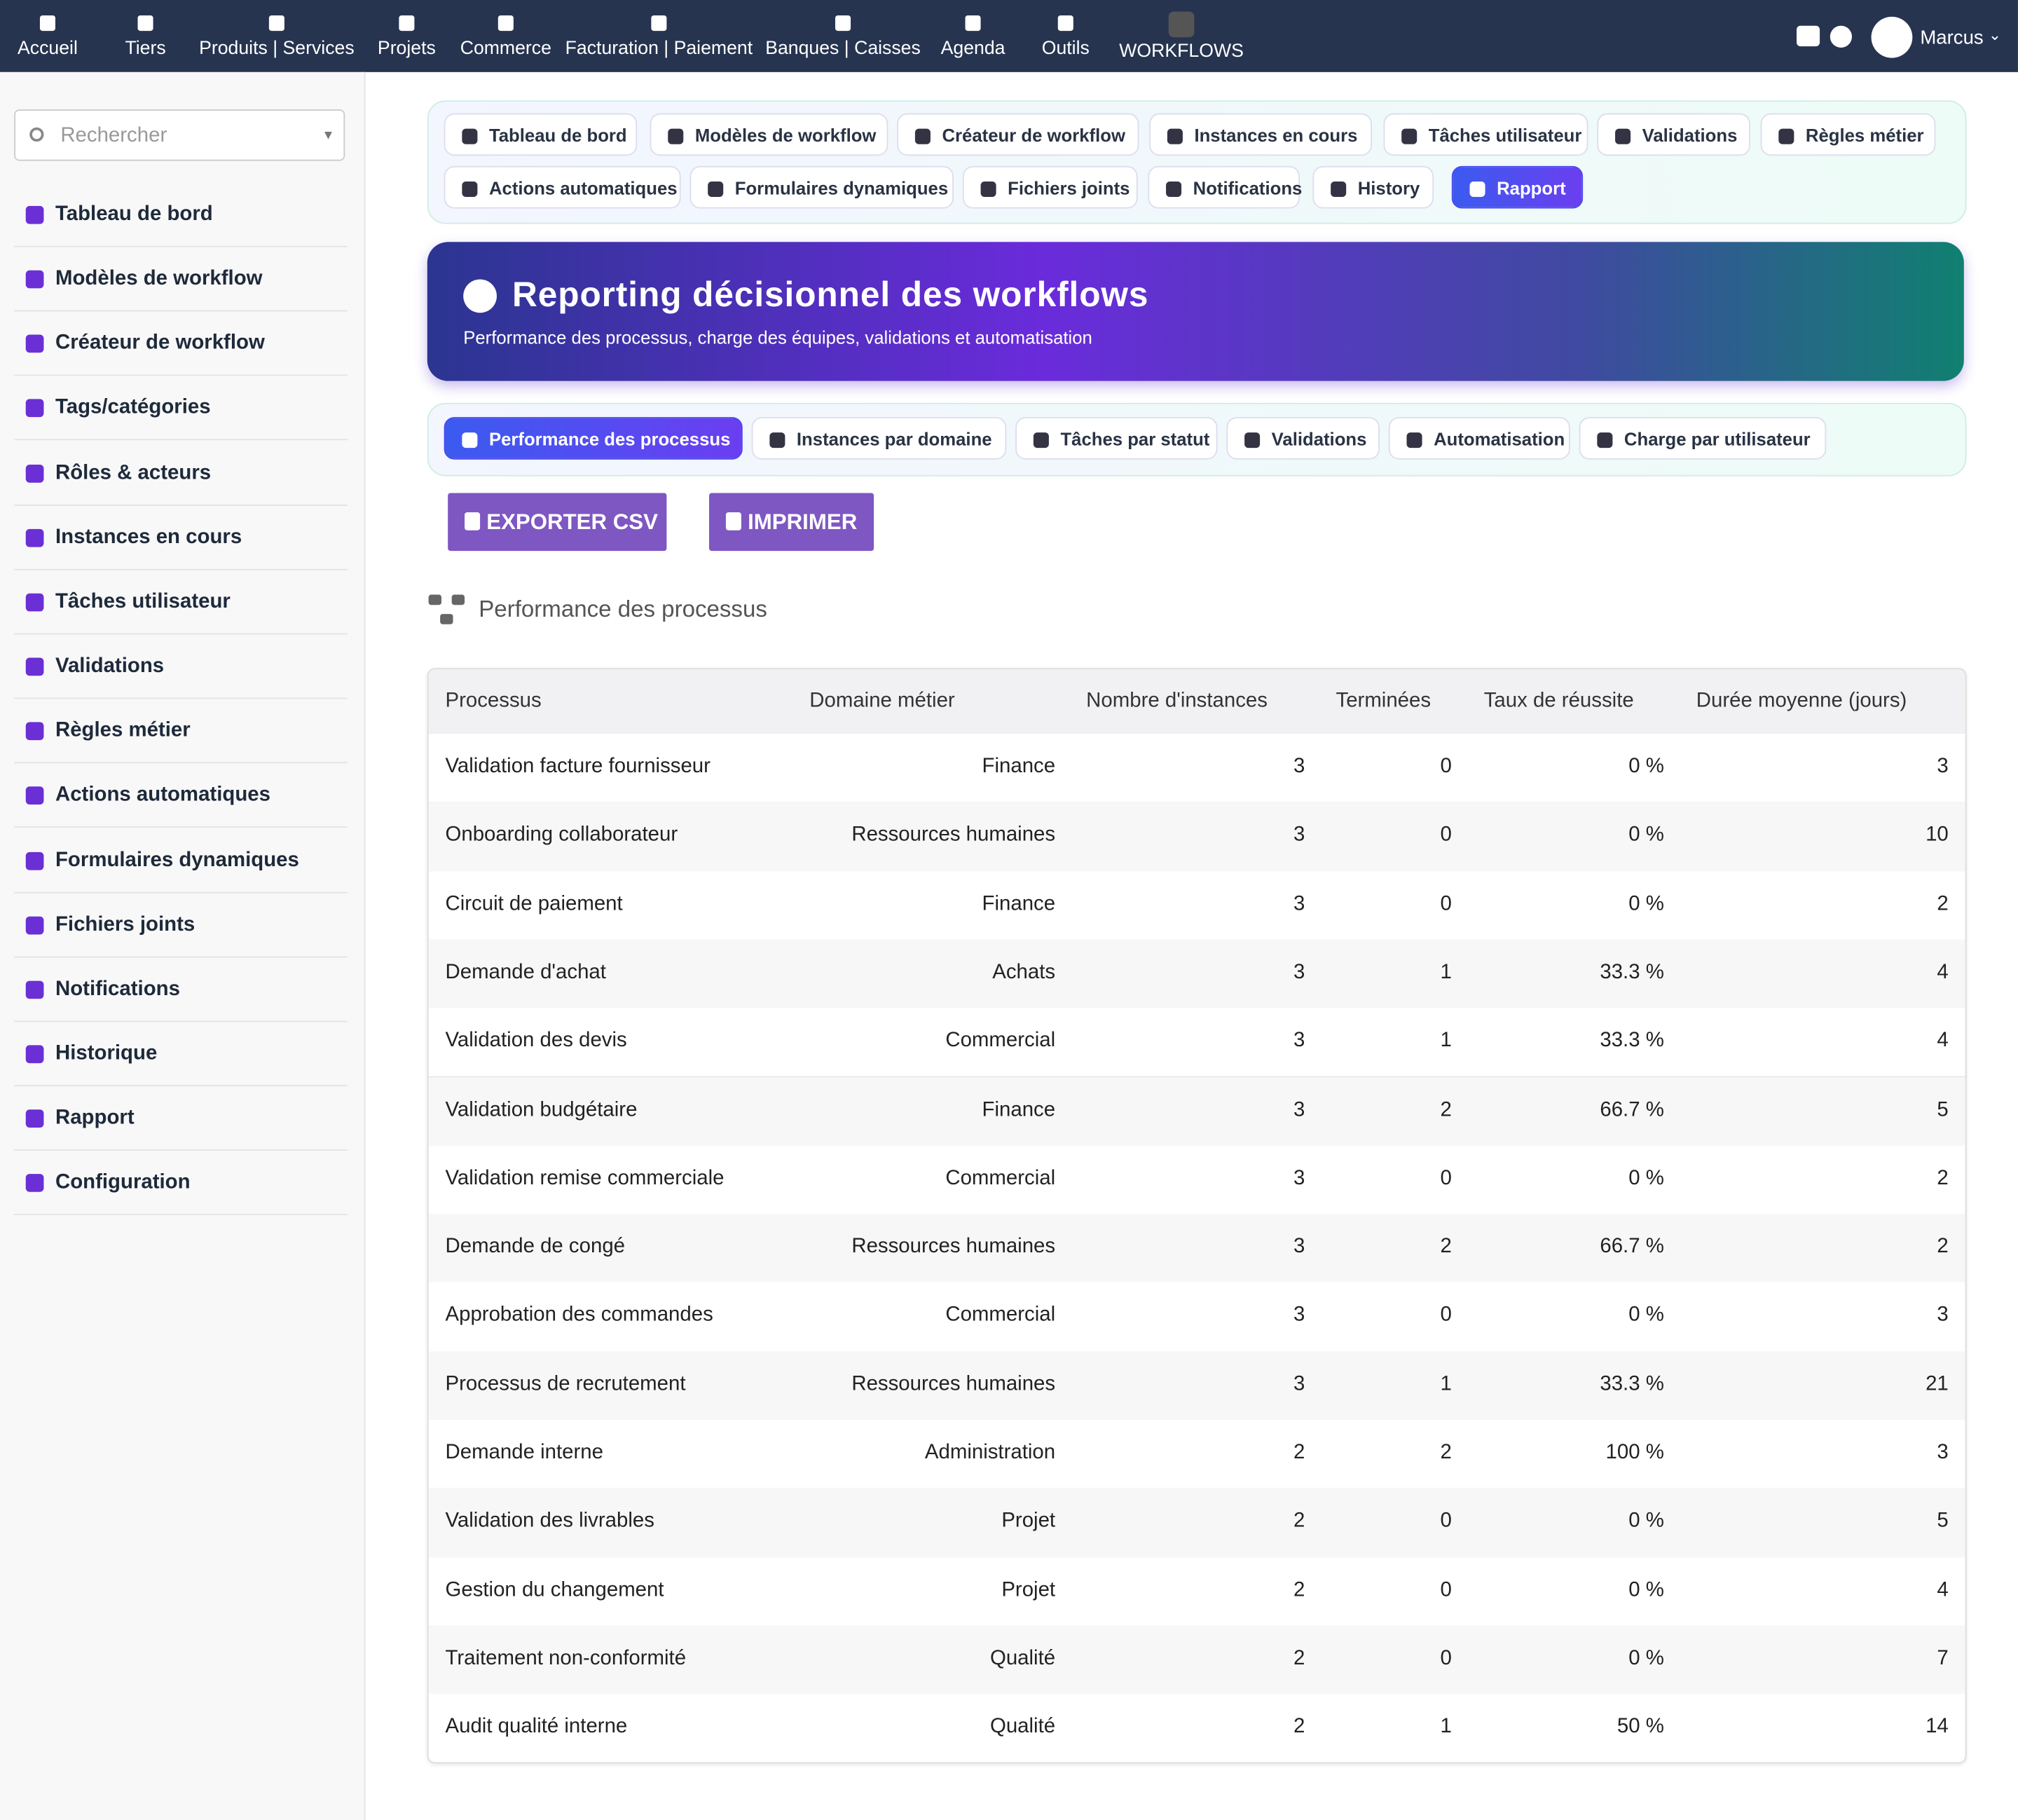 Image resolution: width=2018 pixels, height=1820 pixels. I want to click on subtab: Charge par utilisateur, so click(1703, 438).